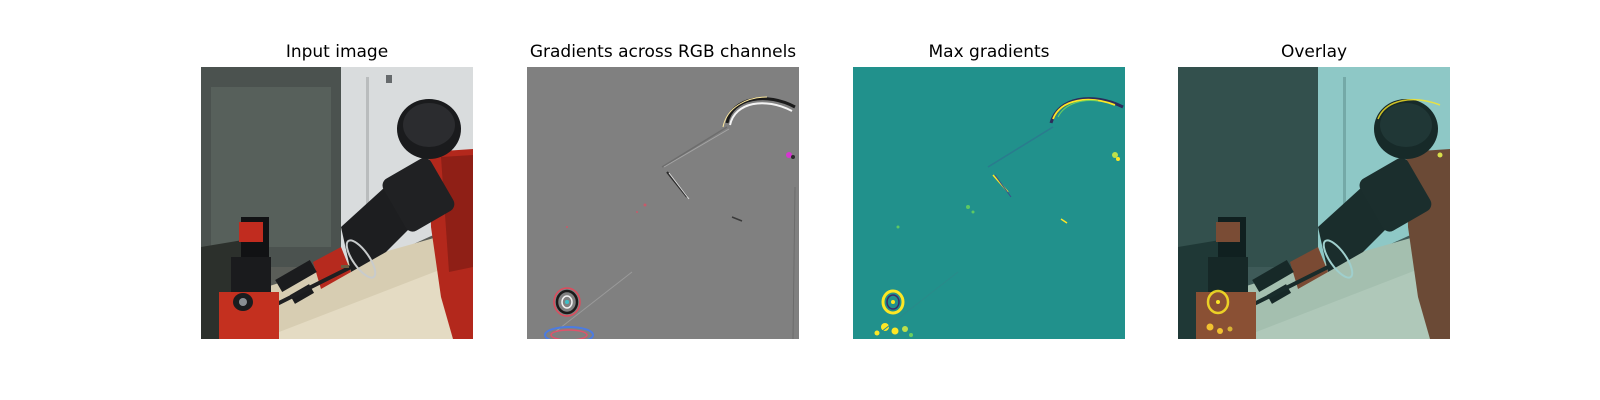  Describe the element at coordinates (663, 52) in the screenshot. I see `panel-title-rgb-gradients: Gradients across RGB channels` at that location.